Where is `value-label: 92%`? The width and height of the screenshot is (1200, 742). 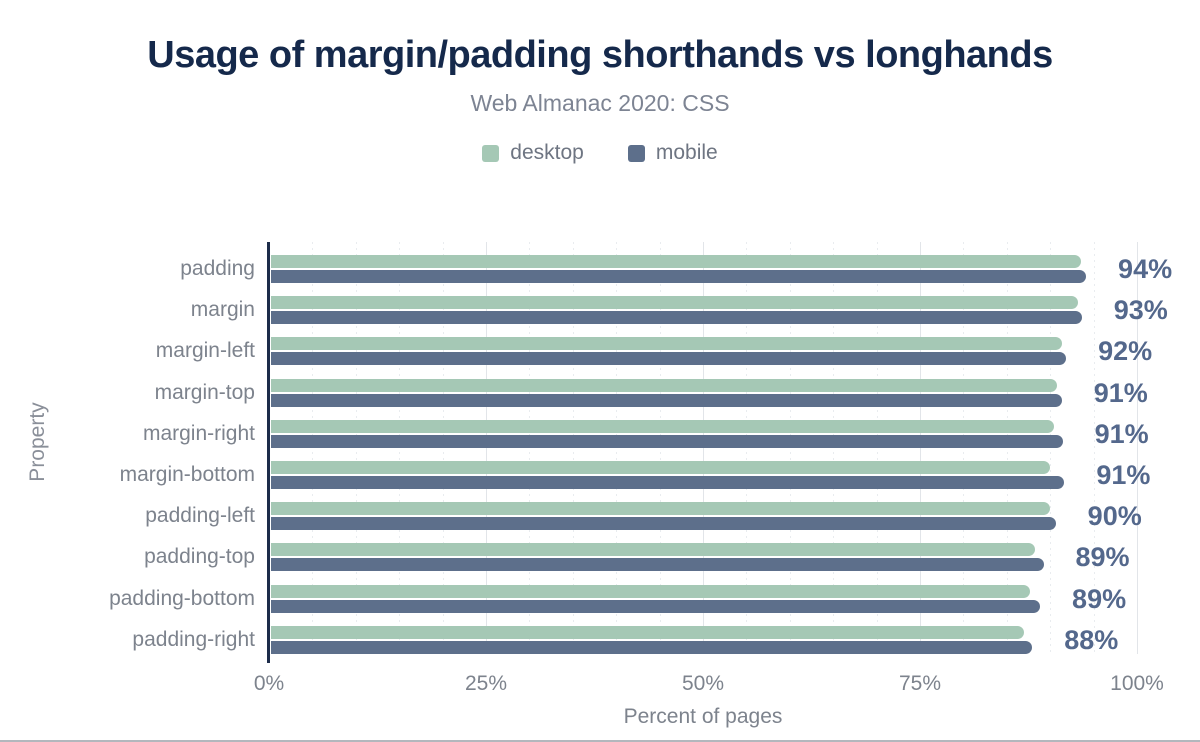
value-label: 92% is located at coordinates (1125, 351).